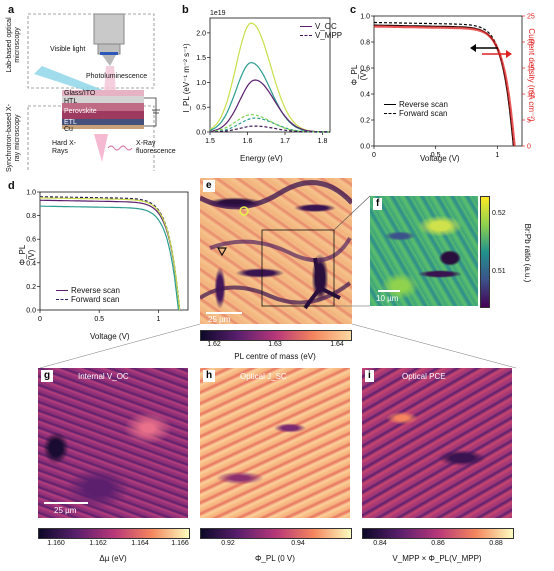 The width and height of the screenshot is (554, 571). I want to click on panel-c-chart: 0 0.5 1 0.0 0.2 0.4 0.6 0.8 1.0 0 5 10 15 20 25, so click(447, 87).